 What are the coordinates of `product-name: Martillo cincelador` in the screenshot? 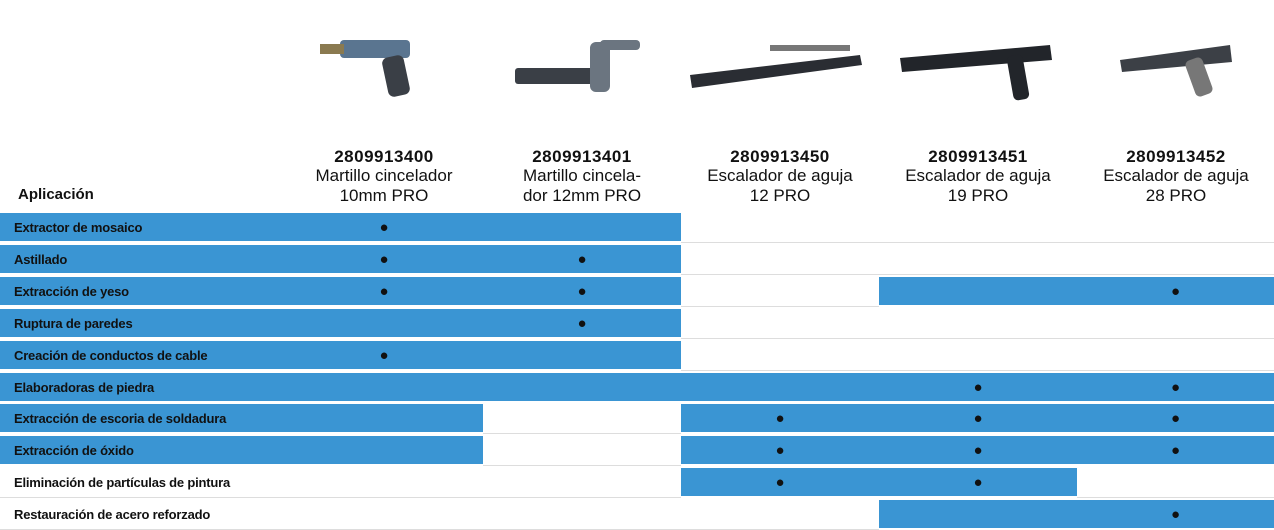 It's located at (384, 175).